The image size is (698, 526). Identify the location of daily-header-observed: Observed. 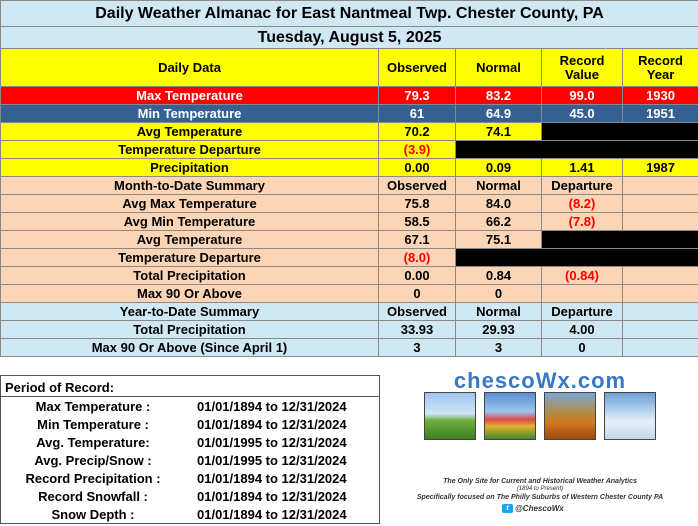
(417, 67).